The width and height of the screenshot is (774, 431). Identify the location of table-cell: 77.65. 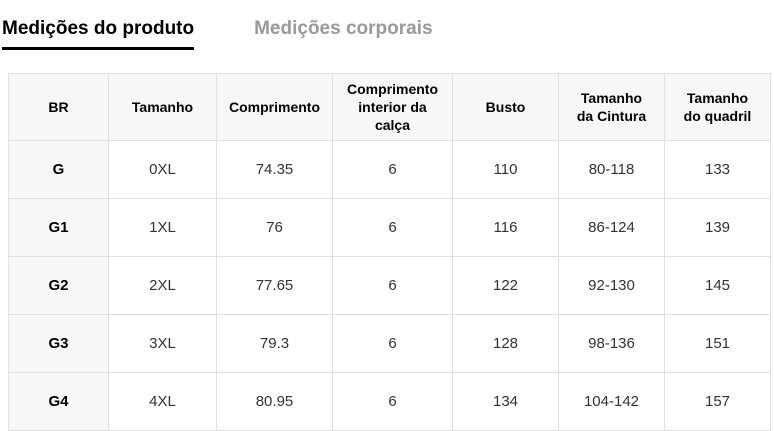
(274, 285).